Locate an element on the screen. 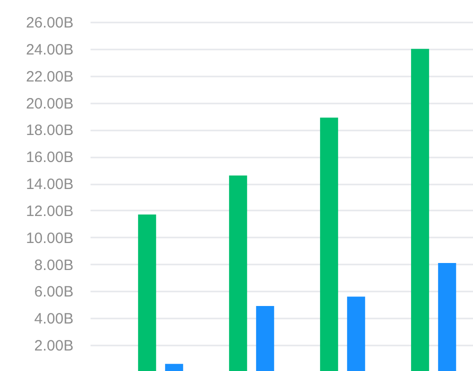 This screenshot has height=371, width=473. y-tick-label: 26.00B is located at coordinates (50, 23).